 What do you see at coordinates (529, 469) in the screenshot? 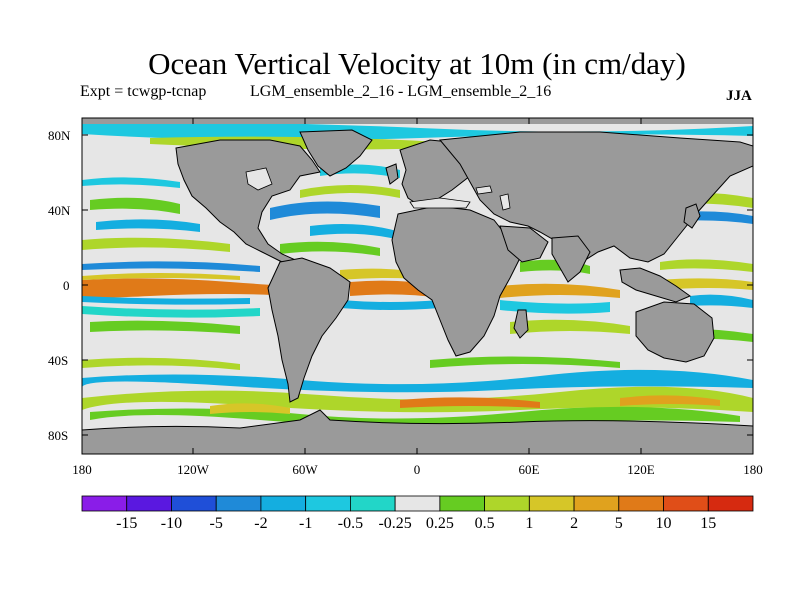
I see `lon-label-60e: 60E` at bounding box center [529, 469].